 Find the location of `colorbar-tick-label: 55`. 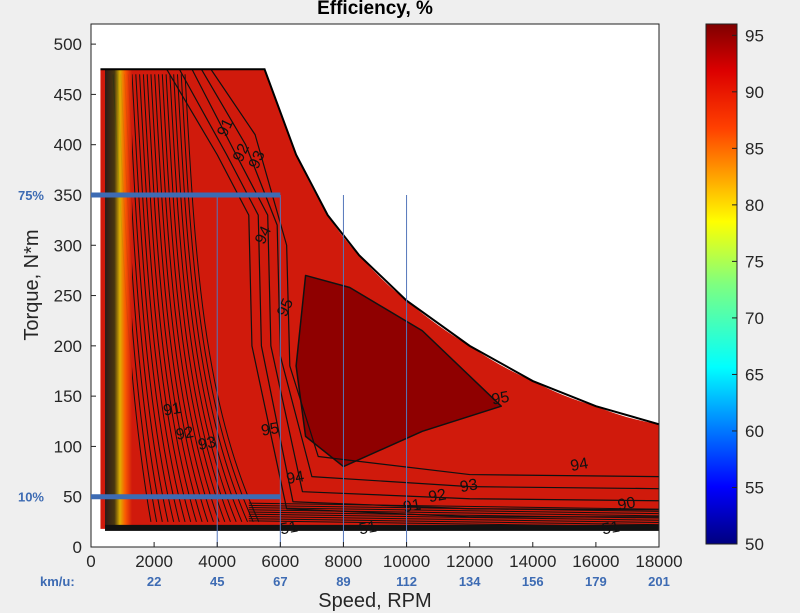

colorbar-tick-label: 55 is located at coordinates (754, 487).